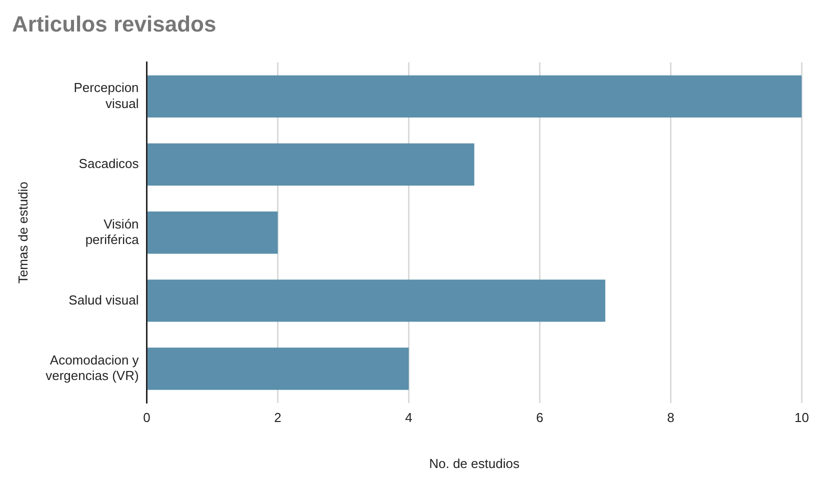 Image resolution: width=825 pixels, height=488 pixels. I want to click on x-tick-label: 2, so click(278, 418).